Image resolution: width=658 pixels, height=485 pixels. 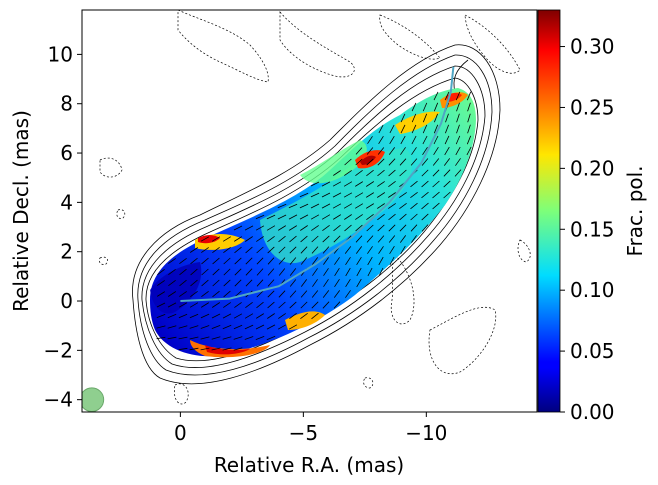 What do you see at coordinates (310, 428) in the screenshot?
I see `x-axis: 0 −5 −10` at bounding box center [310, 428].